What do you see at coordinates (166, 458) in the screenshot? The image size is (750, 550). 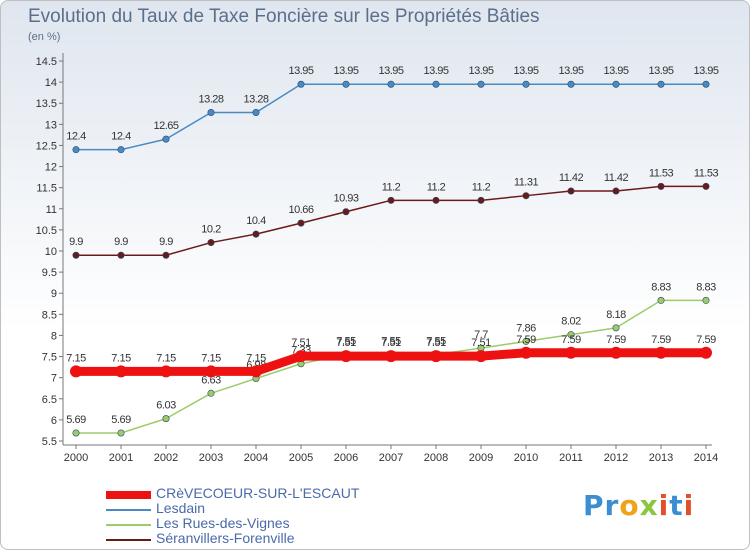 I see `x-tick-label: 2002` at bounding box center [166, 458].